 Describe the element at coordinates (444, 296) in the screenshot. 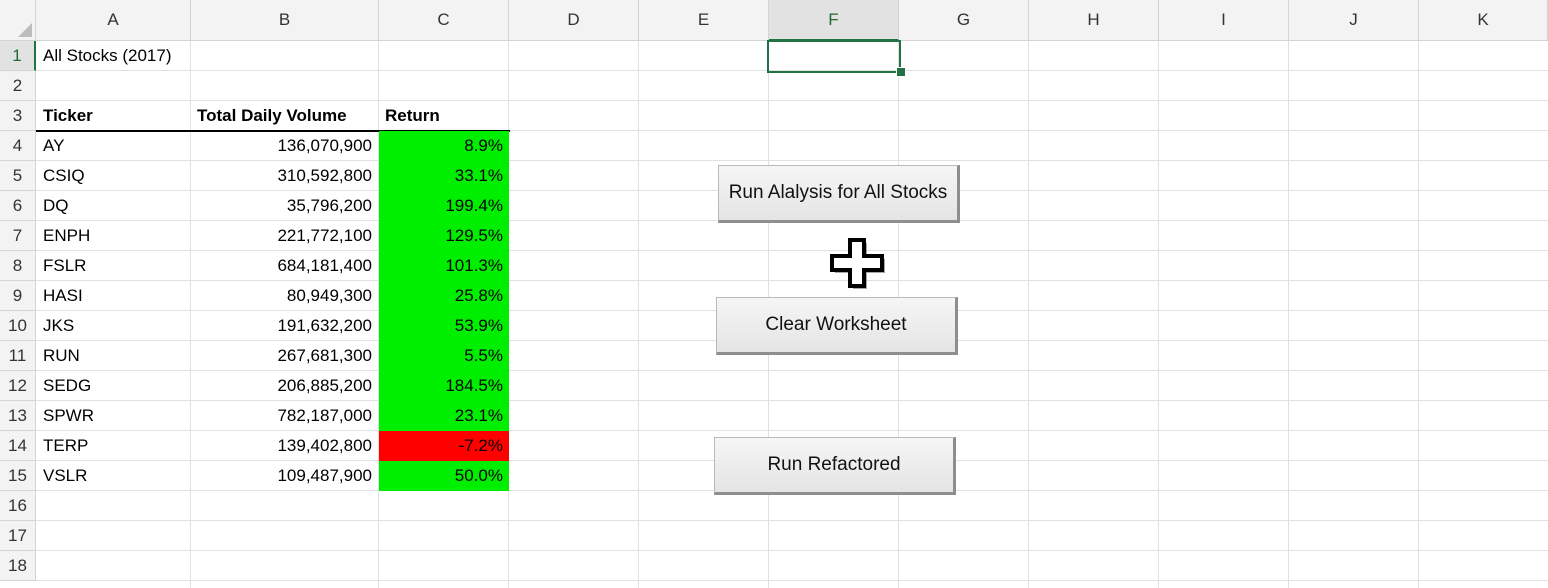

I see `return-cell: 25.8%` at that location.